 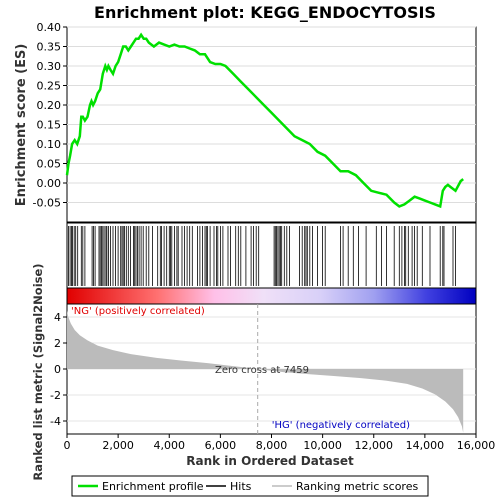 I want to click on es-ytick-label: 0.00, so click(x=49, y=183).